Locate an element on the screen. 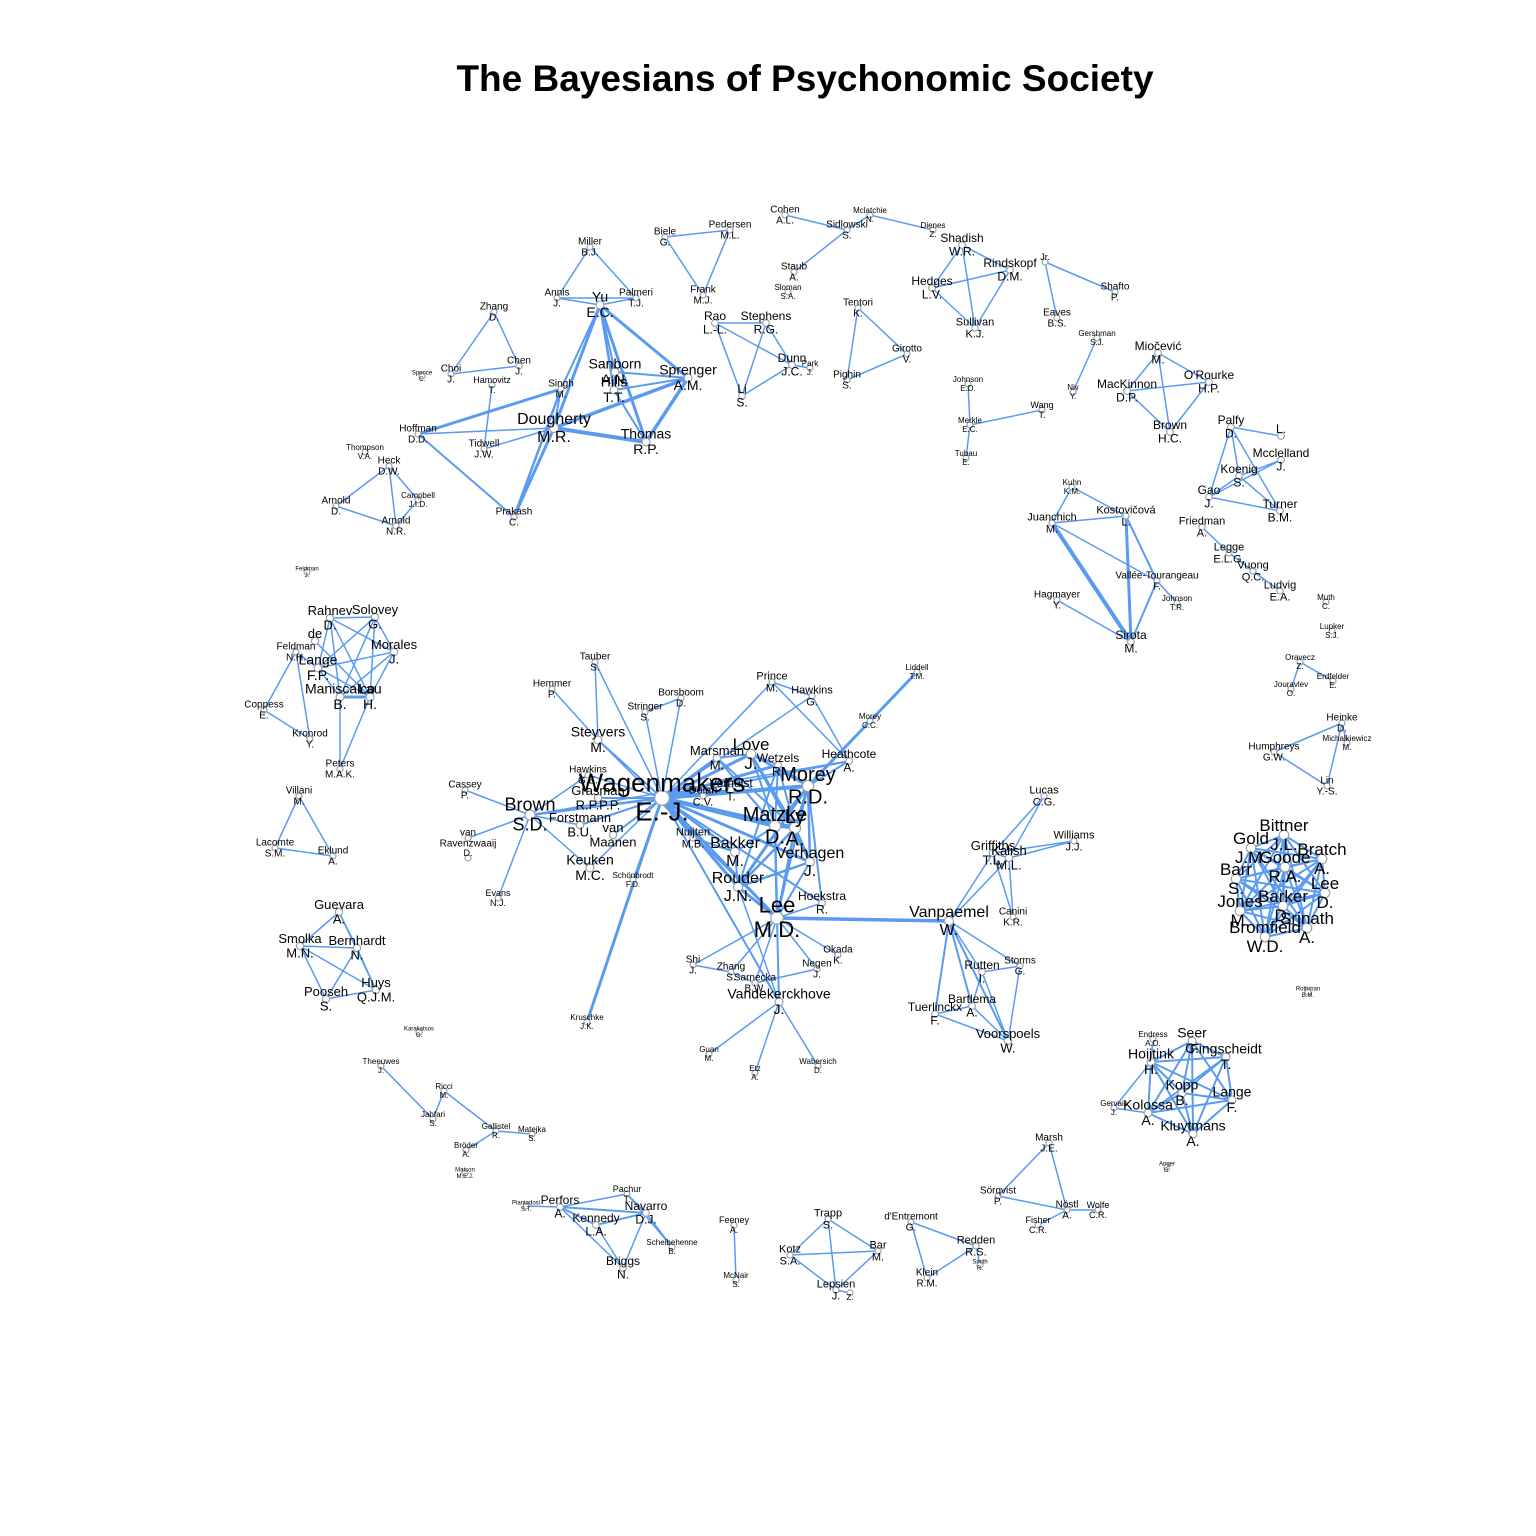  author-surname: Redden is located at coordinates (976, 1240).